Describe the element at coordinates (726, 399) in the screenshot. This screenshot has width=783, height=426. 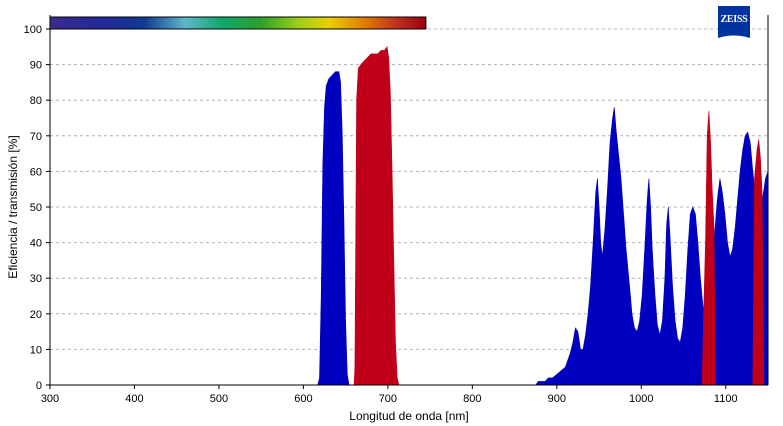
I see `x-tick-label-1100: 1100` at that location.